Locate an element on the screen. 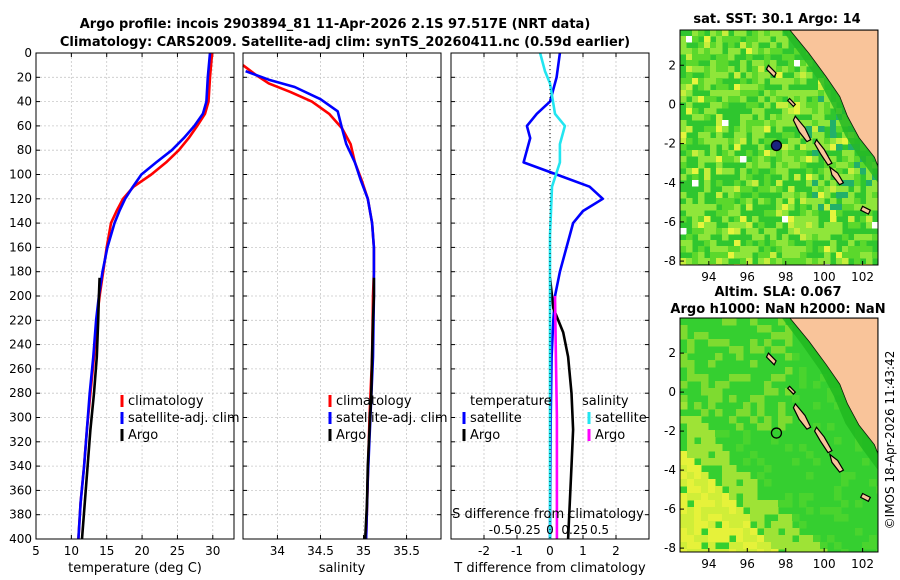 This screenshot has height=580, width=900. map-top-title: sat. SST: 30.1 Argo: 14 is located at coordinates (776, 19).